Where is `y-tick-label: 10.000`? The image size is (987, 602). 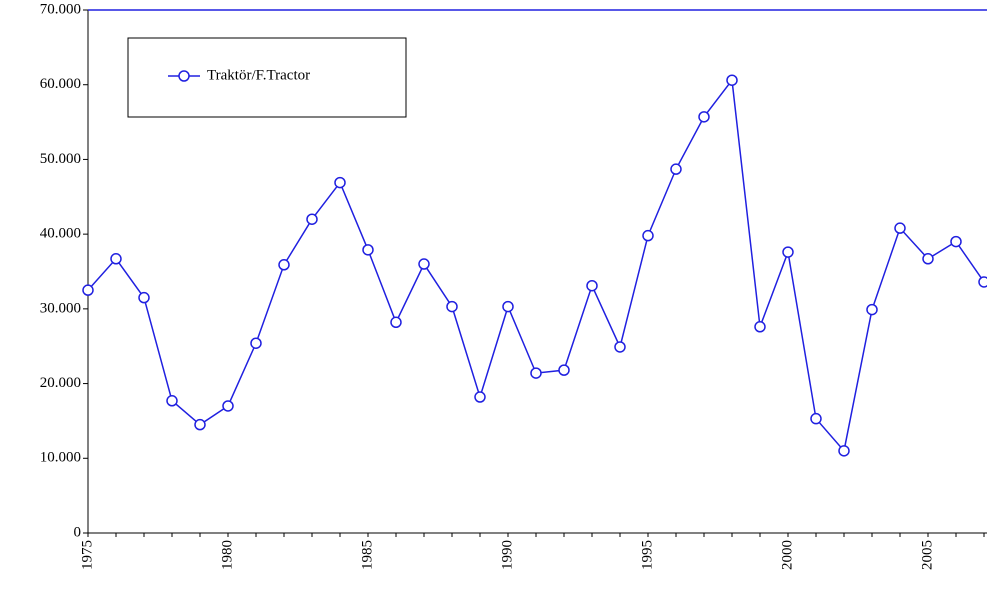 y-tick-label: 10.000 is located at coordinates (60, 458).